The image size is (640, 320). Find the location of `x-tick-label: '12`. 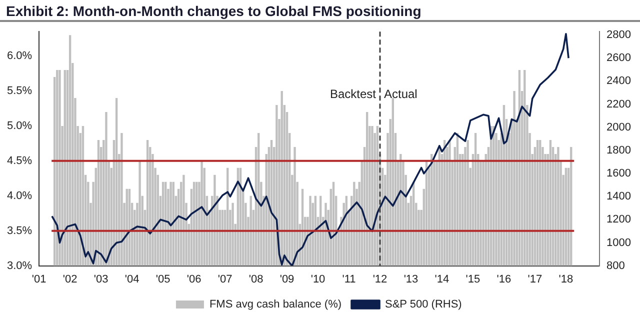

x-tick-label: '12 is located at coordinates (380, 279).